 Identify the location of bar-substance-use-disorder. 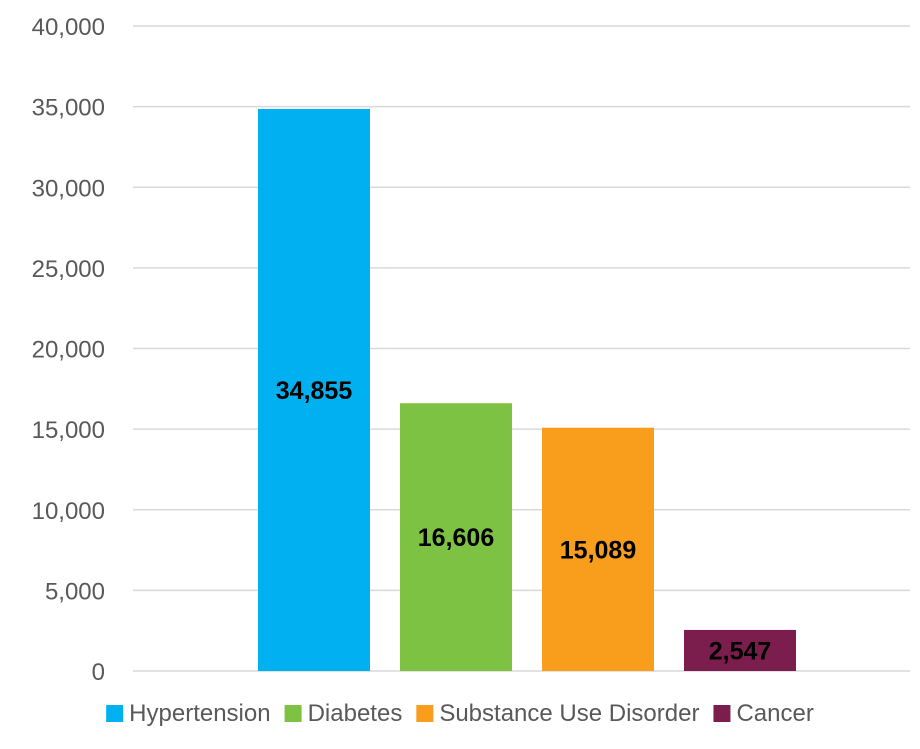
(598, 549).